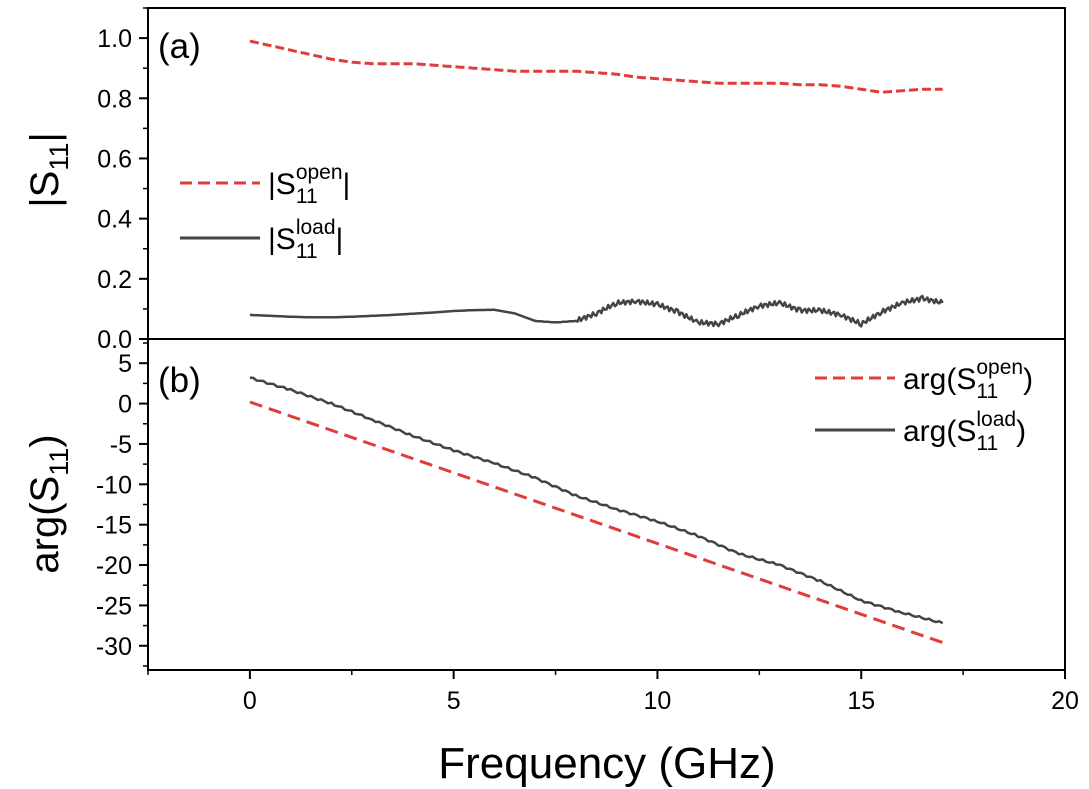 This screenshot has width=1089, height=789. I want to click on panel-b-legend: arg(Sopen 11) arg(Sload 11), so click(924, 405).